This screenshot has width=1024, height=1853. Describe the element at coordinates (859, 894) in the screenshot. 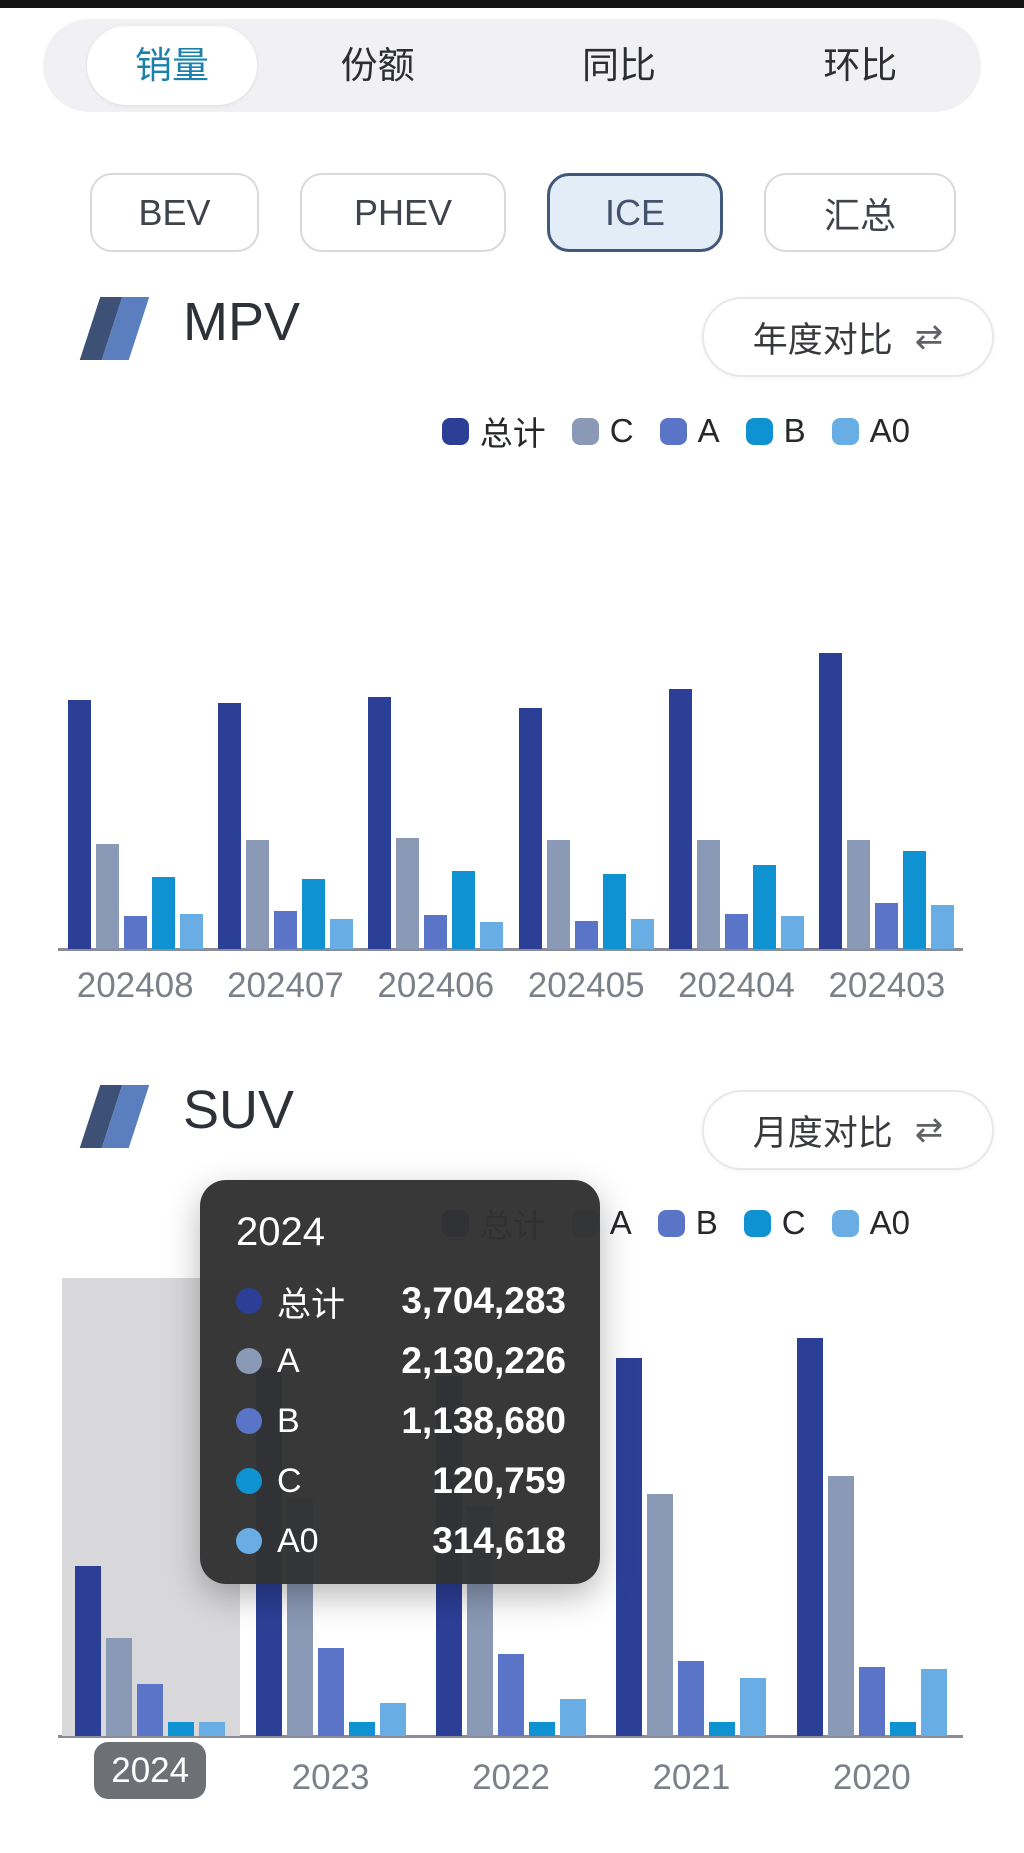

I see `bar-202403-C` at that location.